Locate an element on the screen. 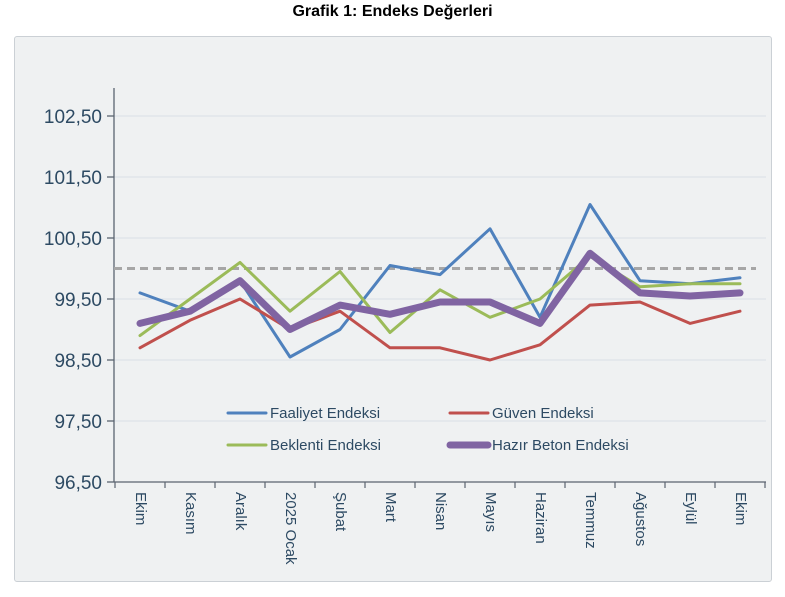  legend-label-beklenti-endeksi: Beklenti Endeksi is located at coordinates (325, 445).